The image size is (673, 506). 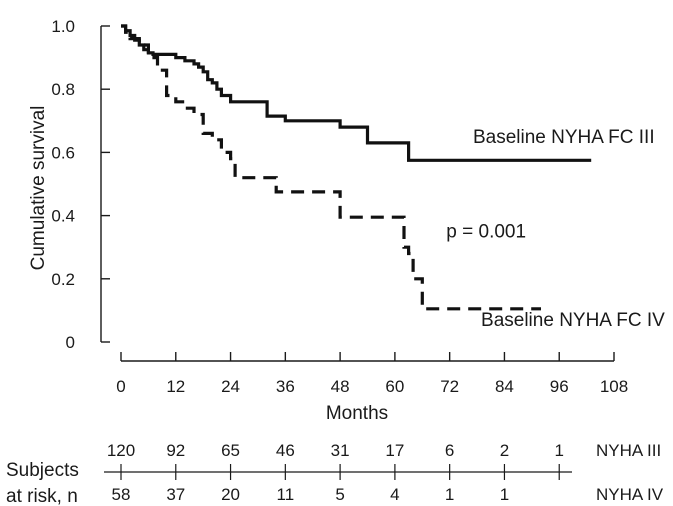 I want to click on risk-table-label-line2: at risk, n, so click(x=42, y=496).